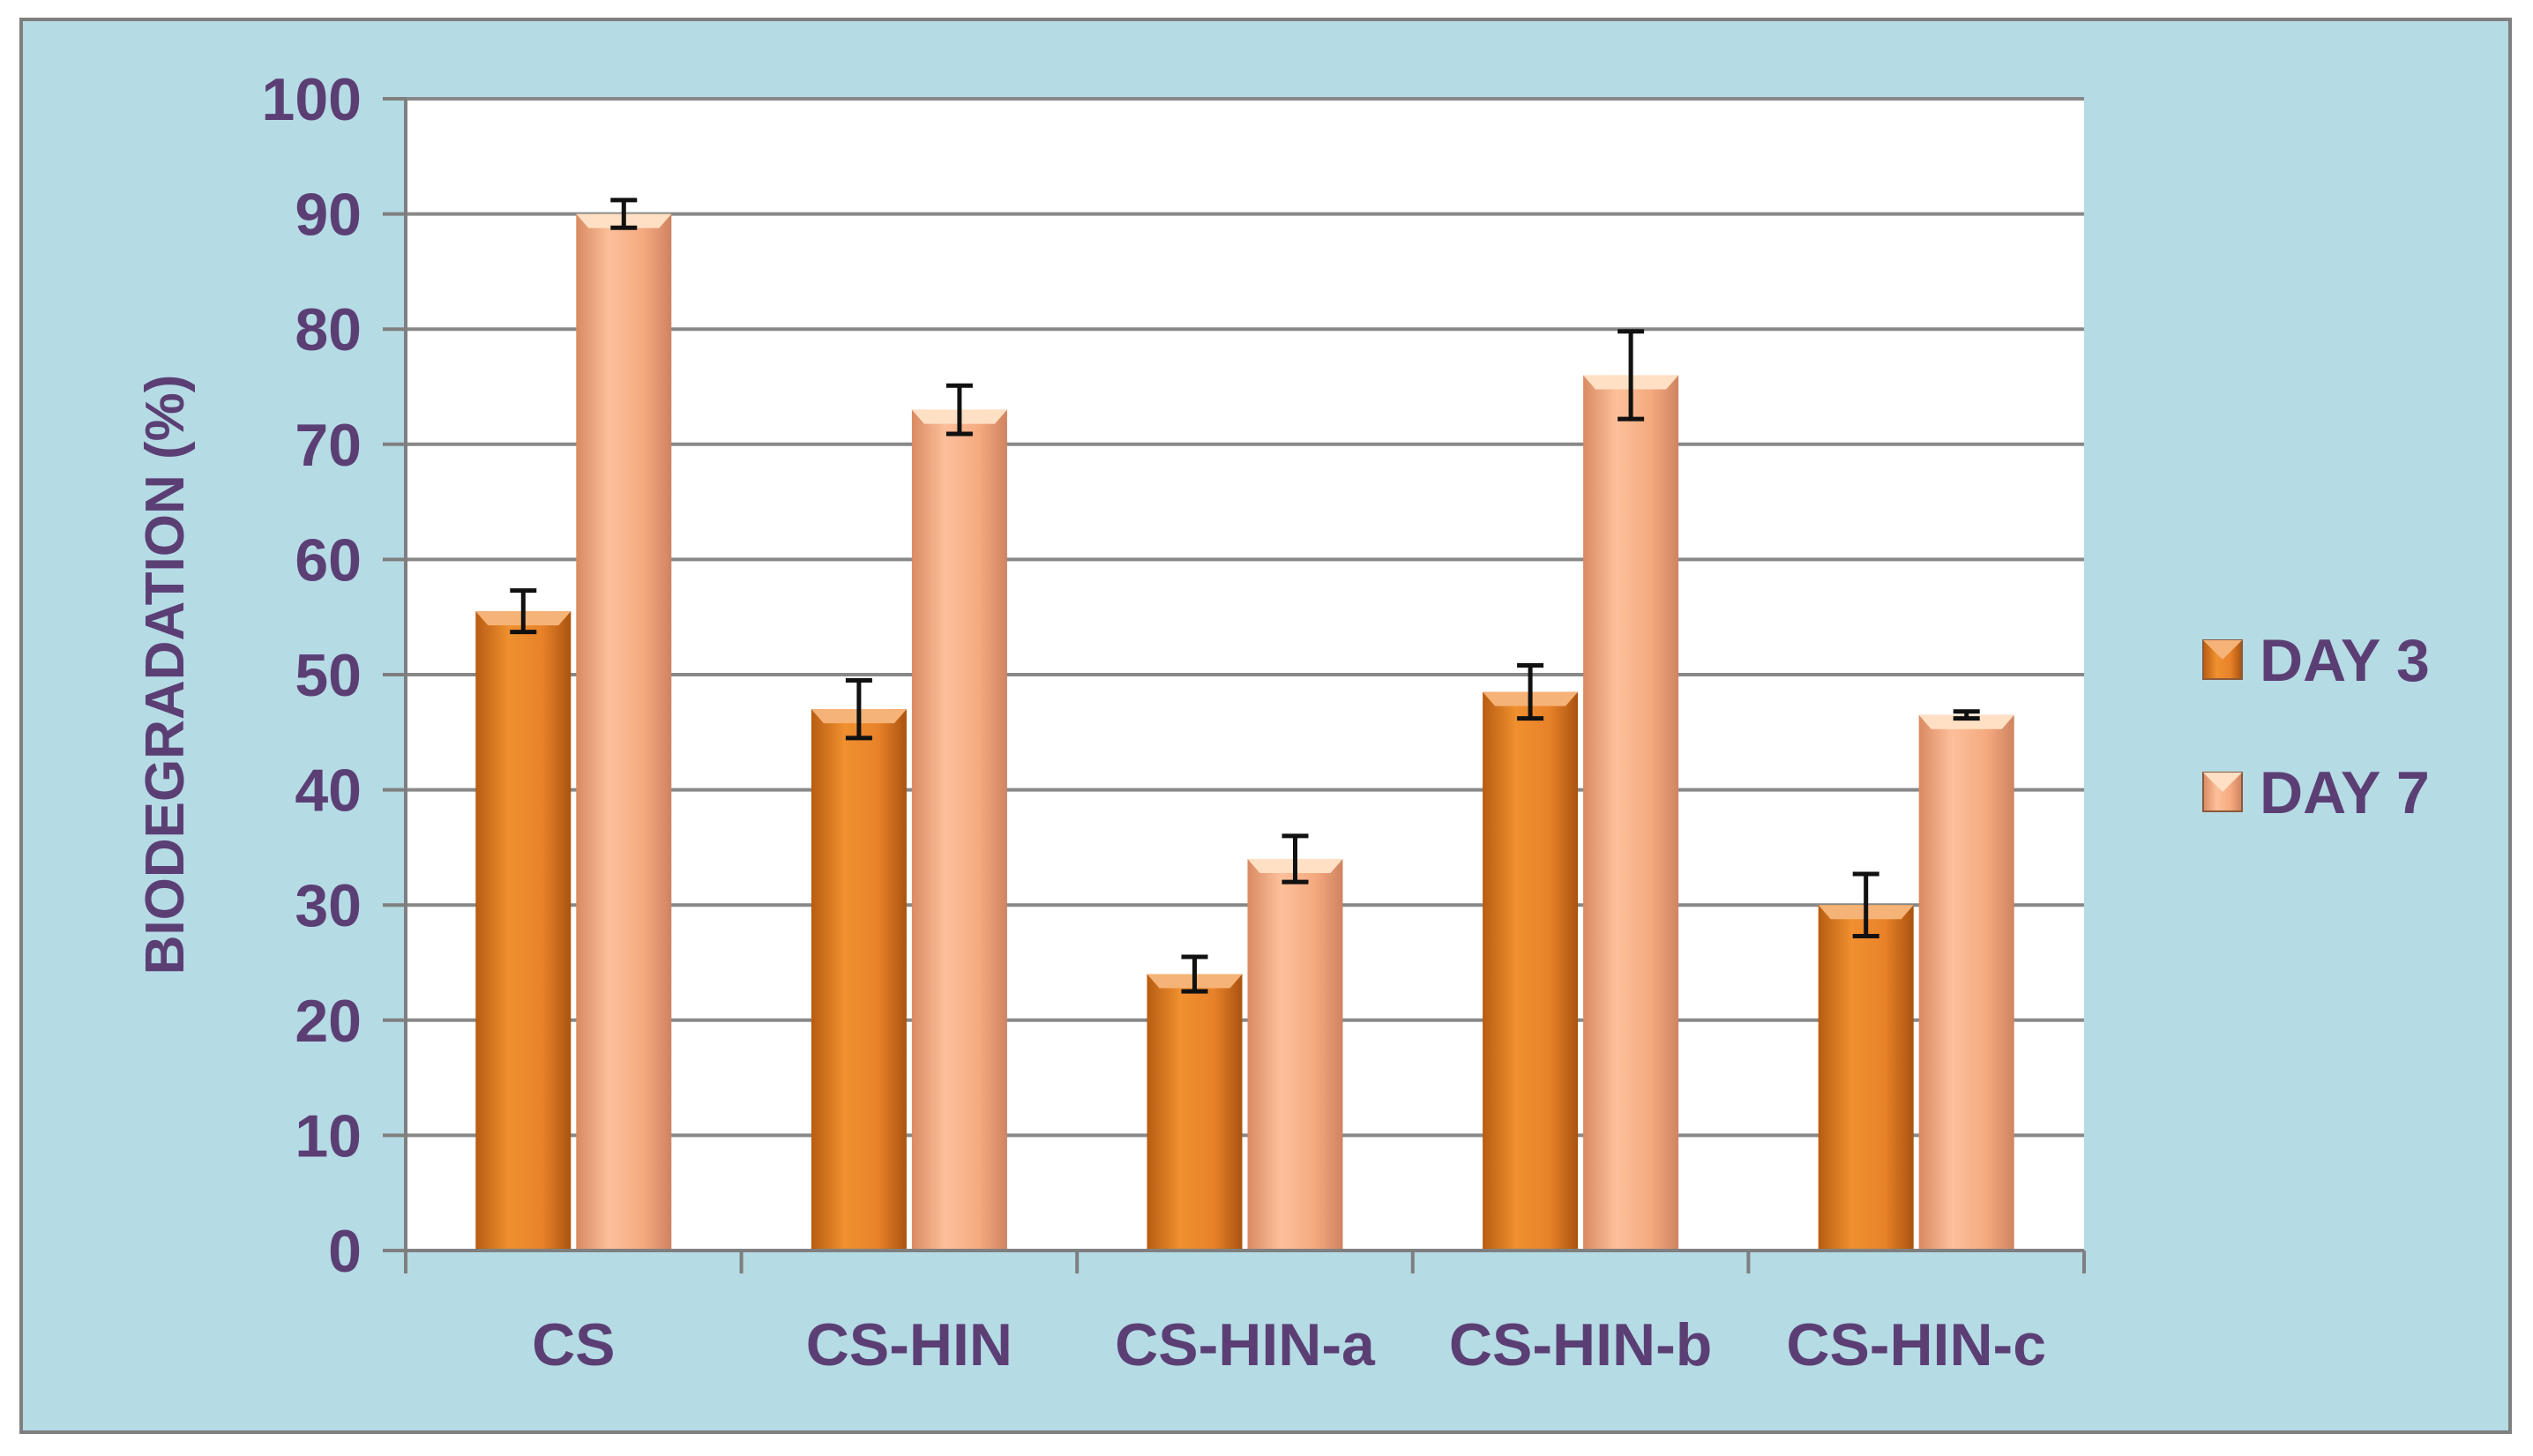 The image size is (2533, 1456). I want to click on x-tick-label: CS, so click(573, 1344).